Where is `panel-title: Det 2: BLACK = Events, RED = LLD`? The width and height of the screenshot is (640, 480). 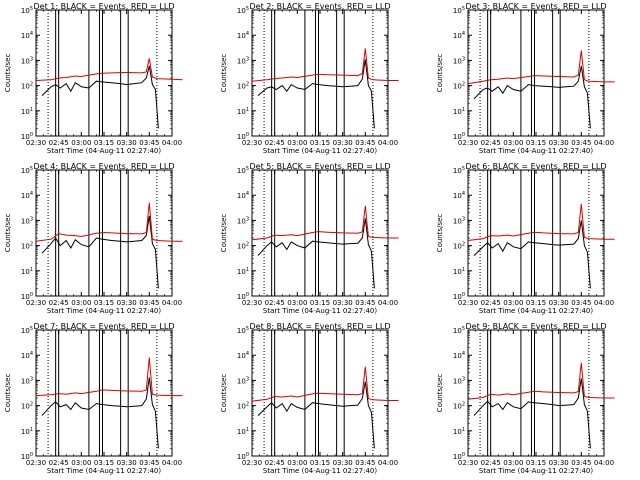
panel-title: Det 2: BLACK = Events, RED = LLD is located at coordinates (320, 6).